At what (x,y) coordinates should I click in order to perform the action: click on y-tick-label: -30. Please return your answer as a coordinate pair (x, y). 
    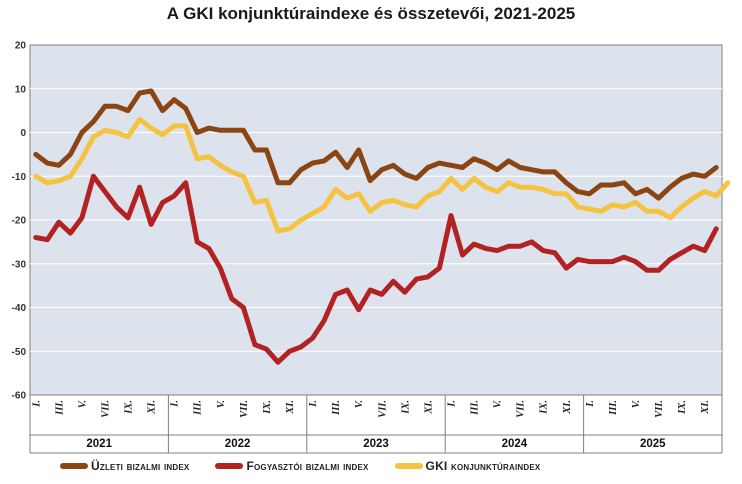
    Looking at the image, I should click on (19, 264).